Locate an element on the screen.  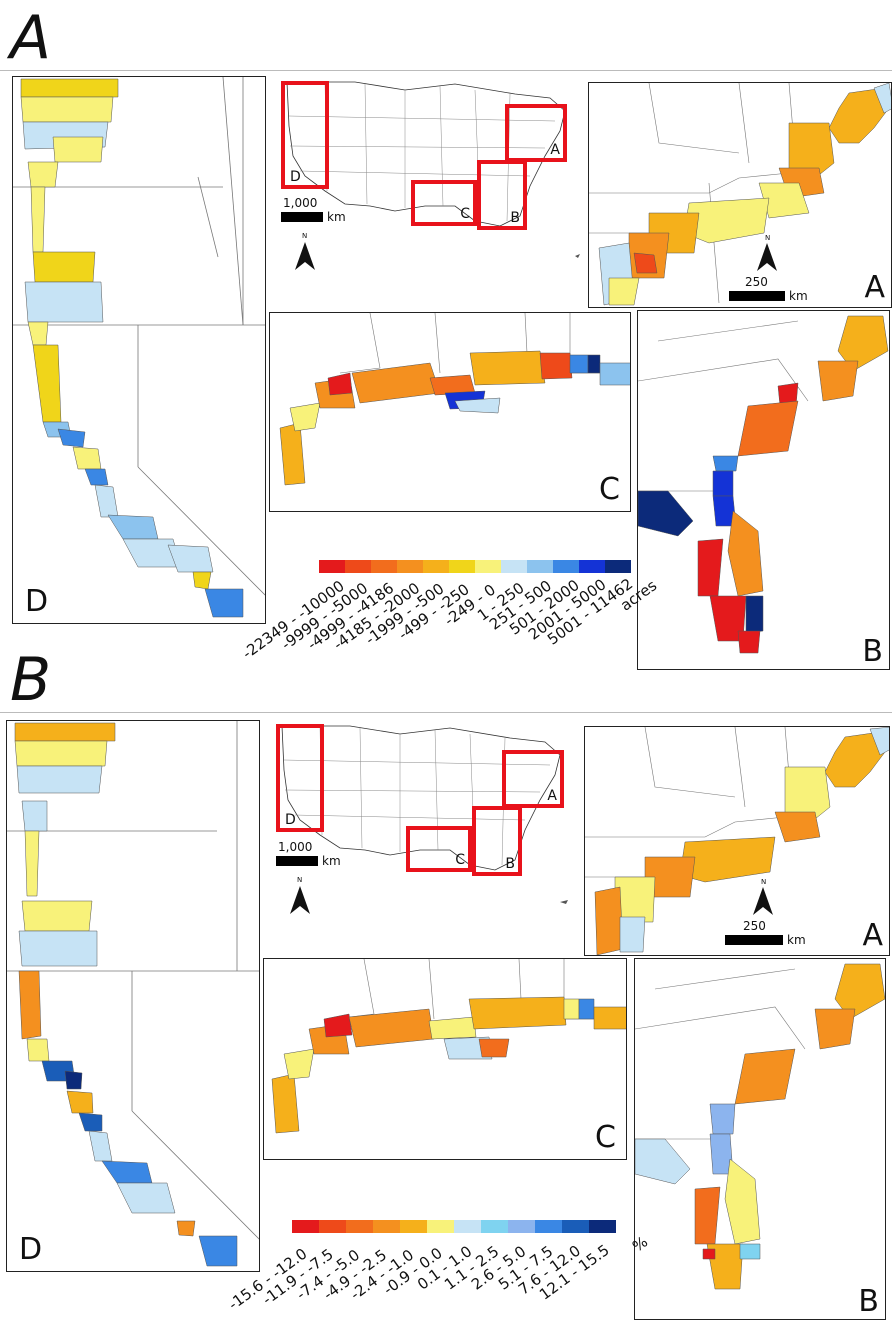
overview-map-b: D A B C 1,000 km N is located at coordinates (425, 825).